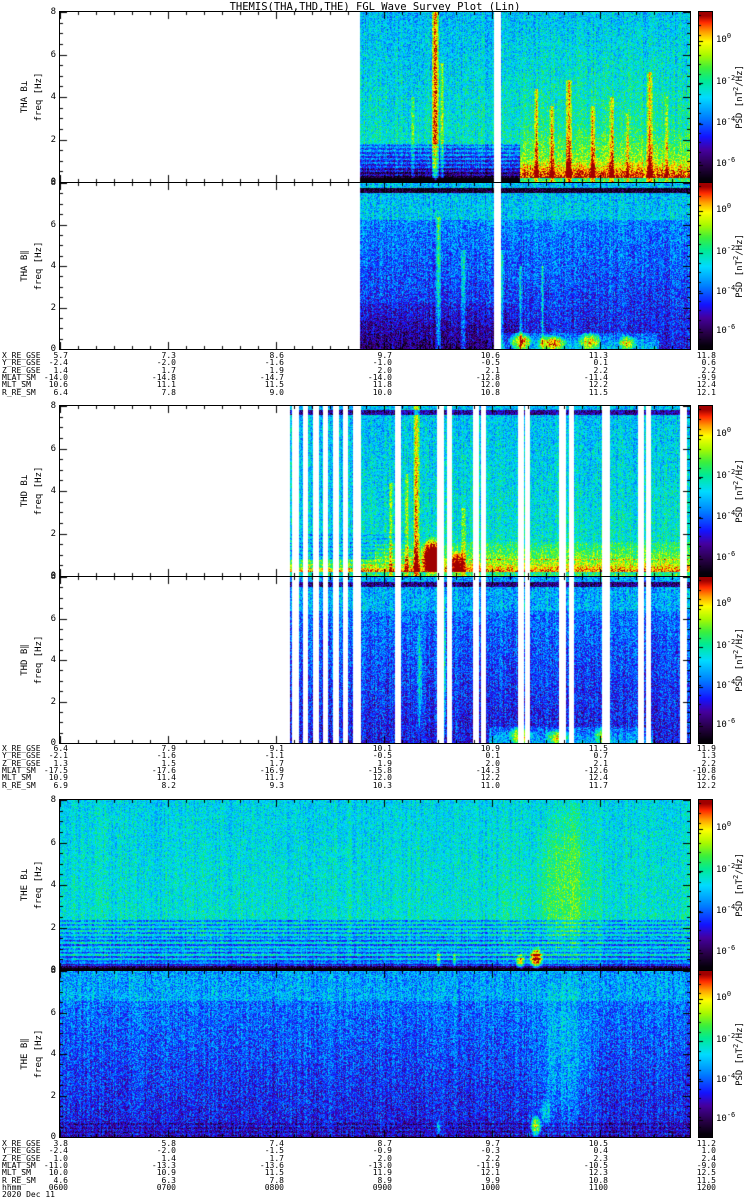 This screenshot has width=750, height=1200. I want to click on ephemeris-value: 0.1, so click(600, 363).